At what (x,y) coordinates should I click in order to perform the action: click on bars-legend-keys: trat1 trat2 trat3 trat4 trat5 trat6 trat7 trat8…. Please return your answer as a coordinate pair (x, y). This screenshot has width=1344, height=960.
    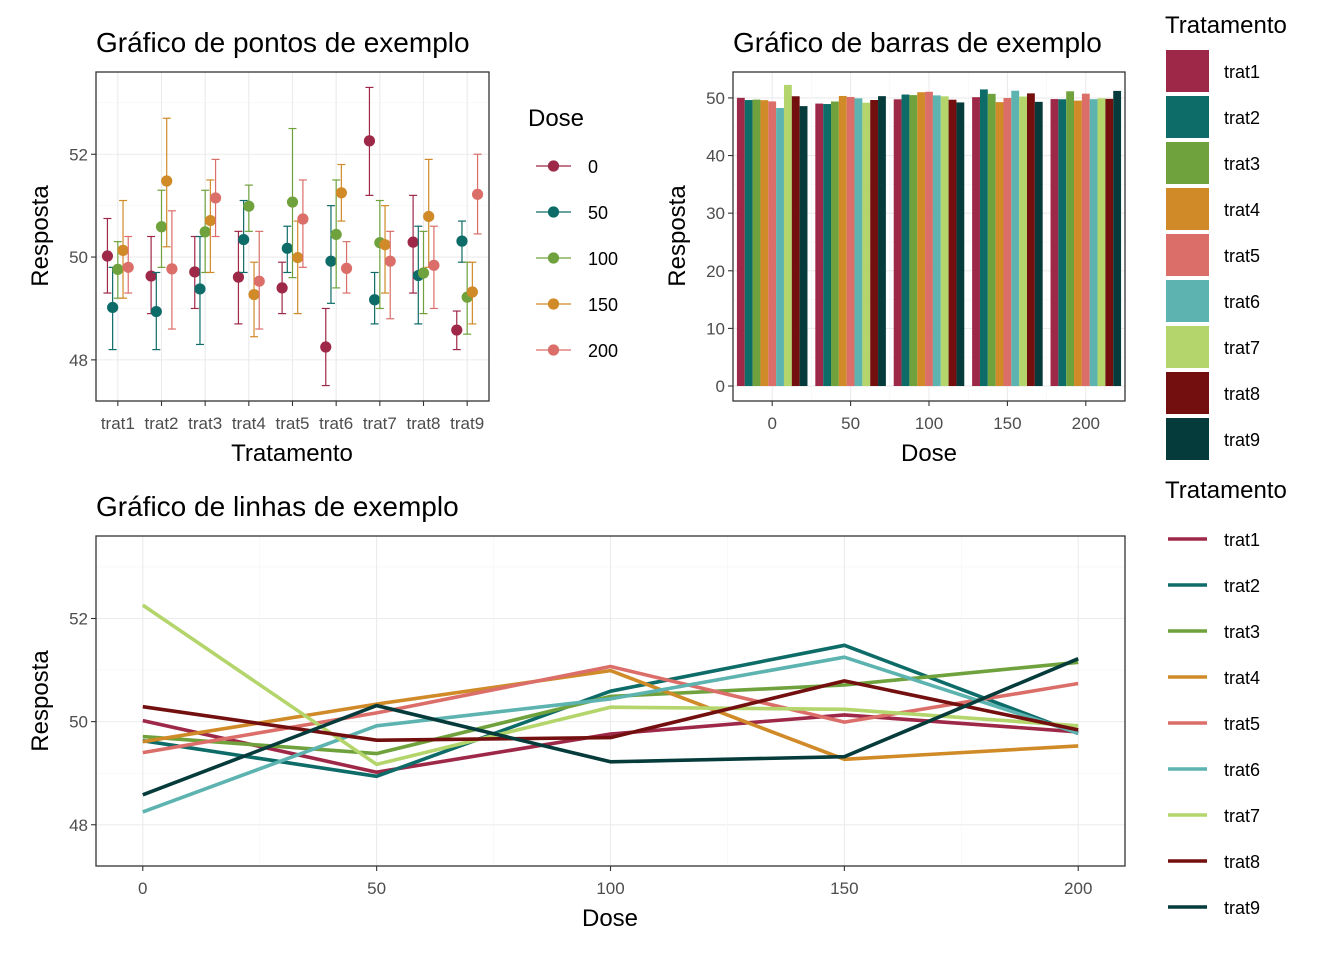
    Looking at the image, I should click on (1213, 255).